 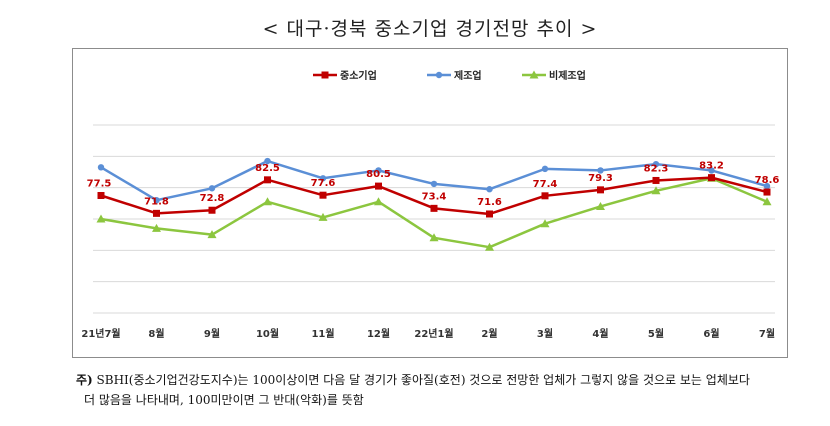 I want to click on sme-data-label: 77.4, so click(x=545, y=184).